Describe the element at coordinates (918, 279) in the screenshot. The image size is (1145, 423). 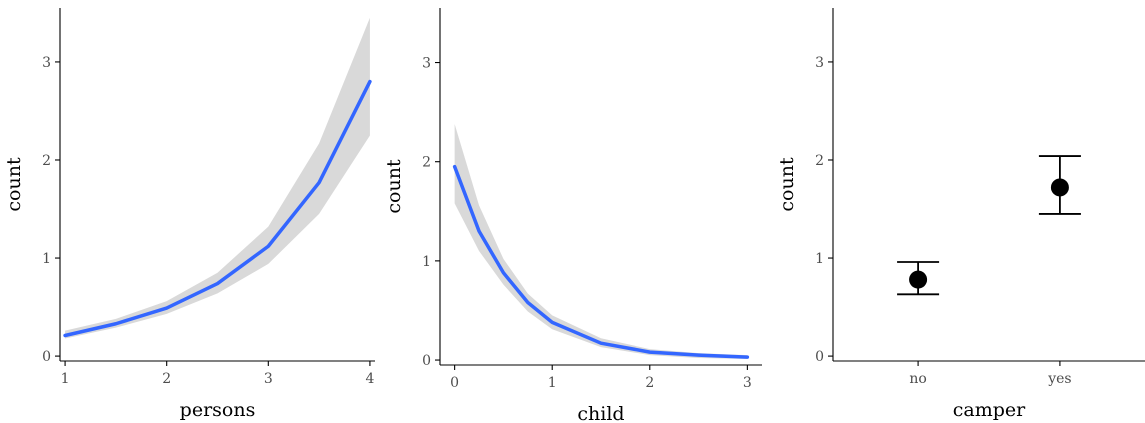
I see `data-point-no` at that location.